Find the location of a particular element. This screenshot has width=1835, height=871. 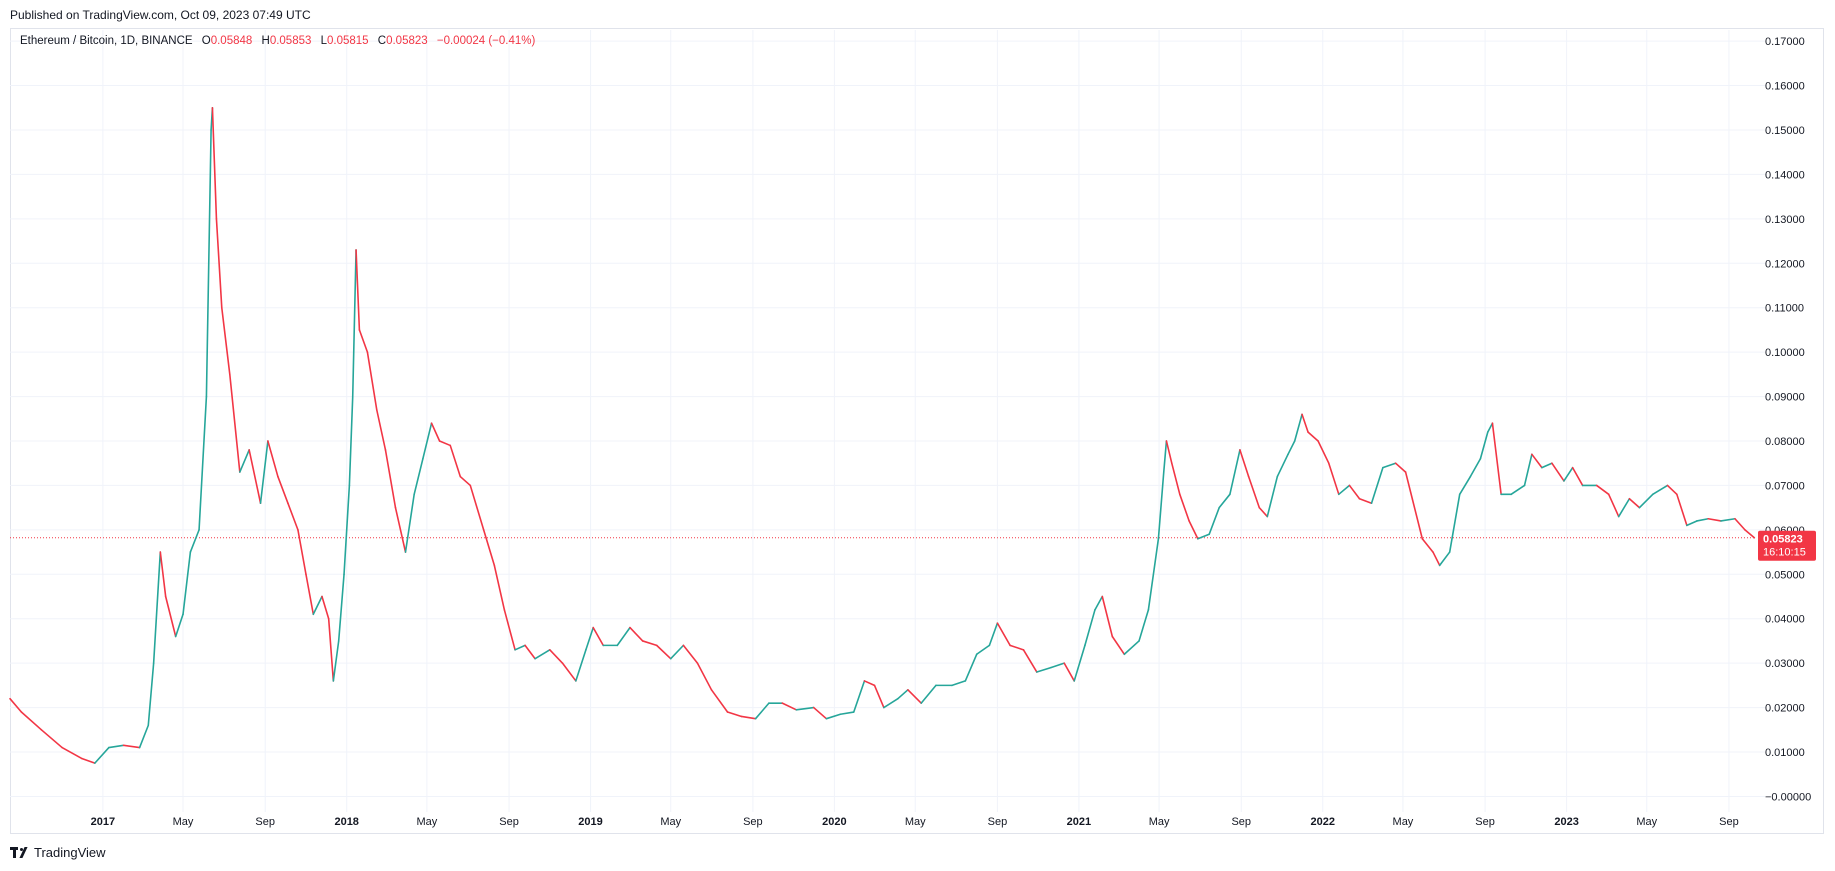

footer-brand-label: TradingView is located at coordinates (70, 852).